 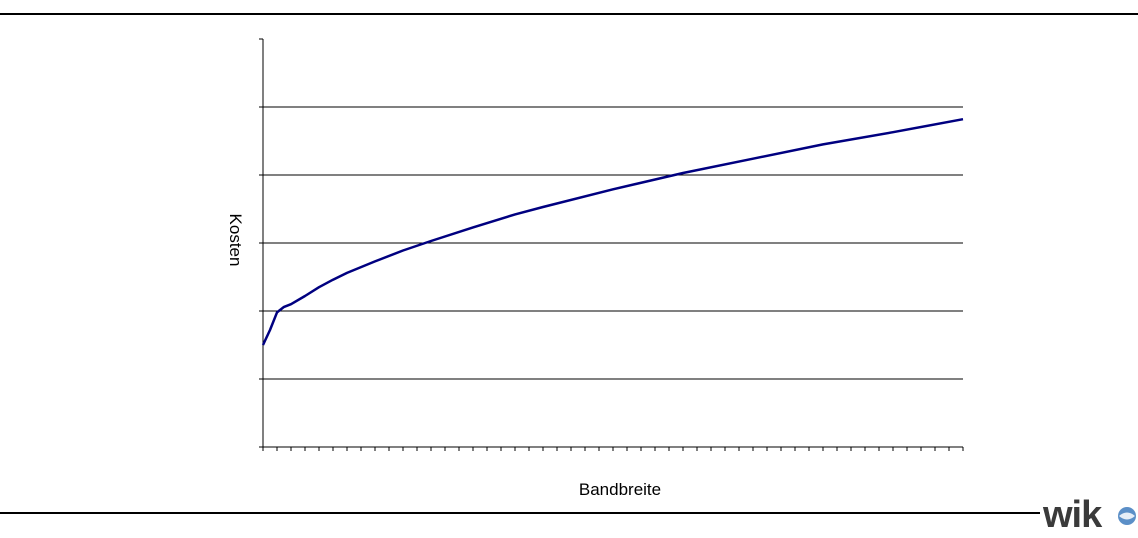 I want to click on y-axis-label: Kosten, so click(x=235, y=240).